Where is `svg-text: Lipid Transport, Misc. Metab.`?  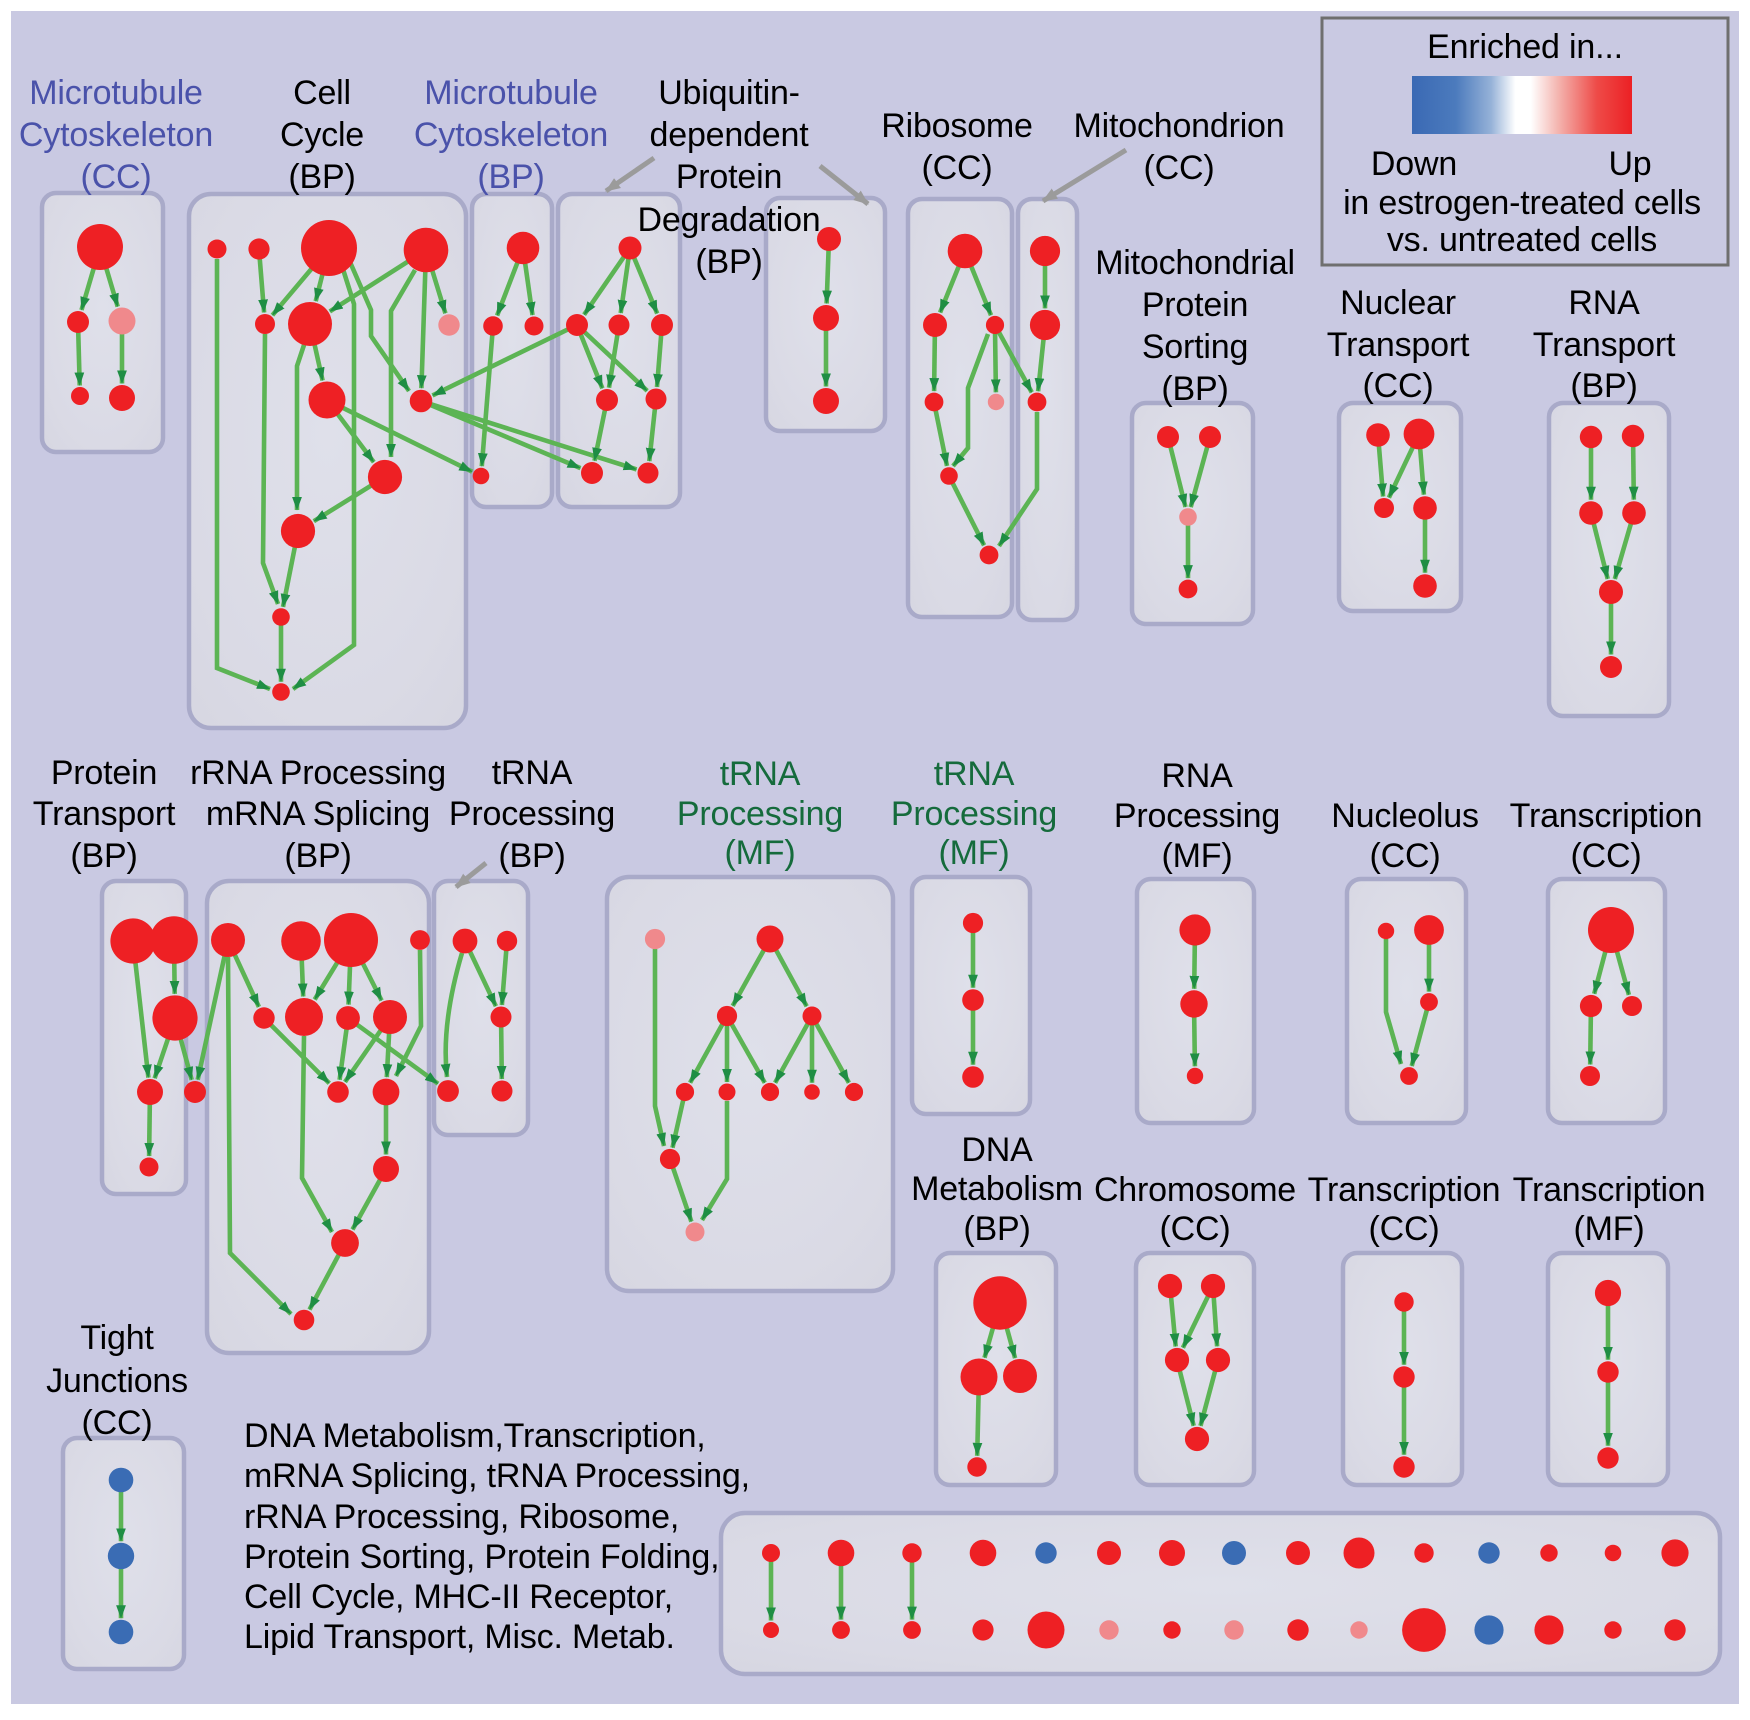
svg-text: Lipid Transport, Misc. Metab. is located at coordinates (459, 1637).